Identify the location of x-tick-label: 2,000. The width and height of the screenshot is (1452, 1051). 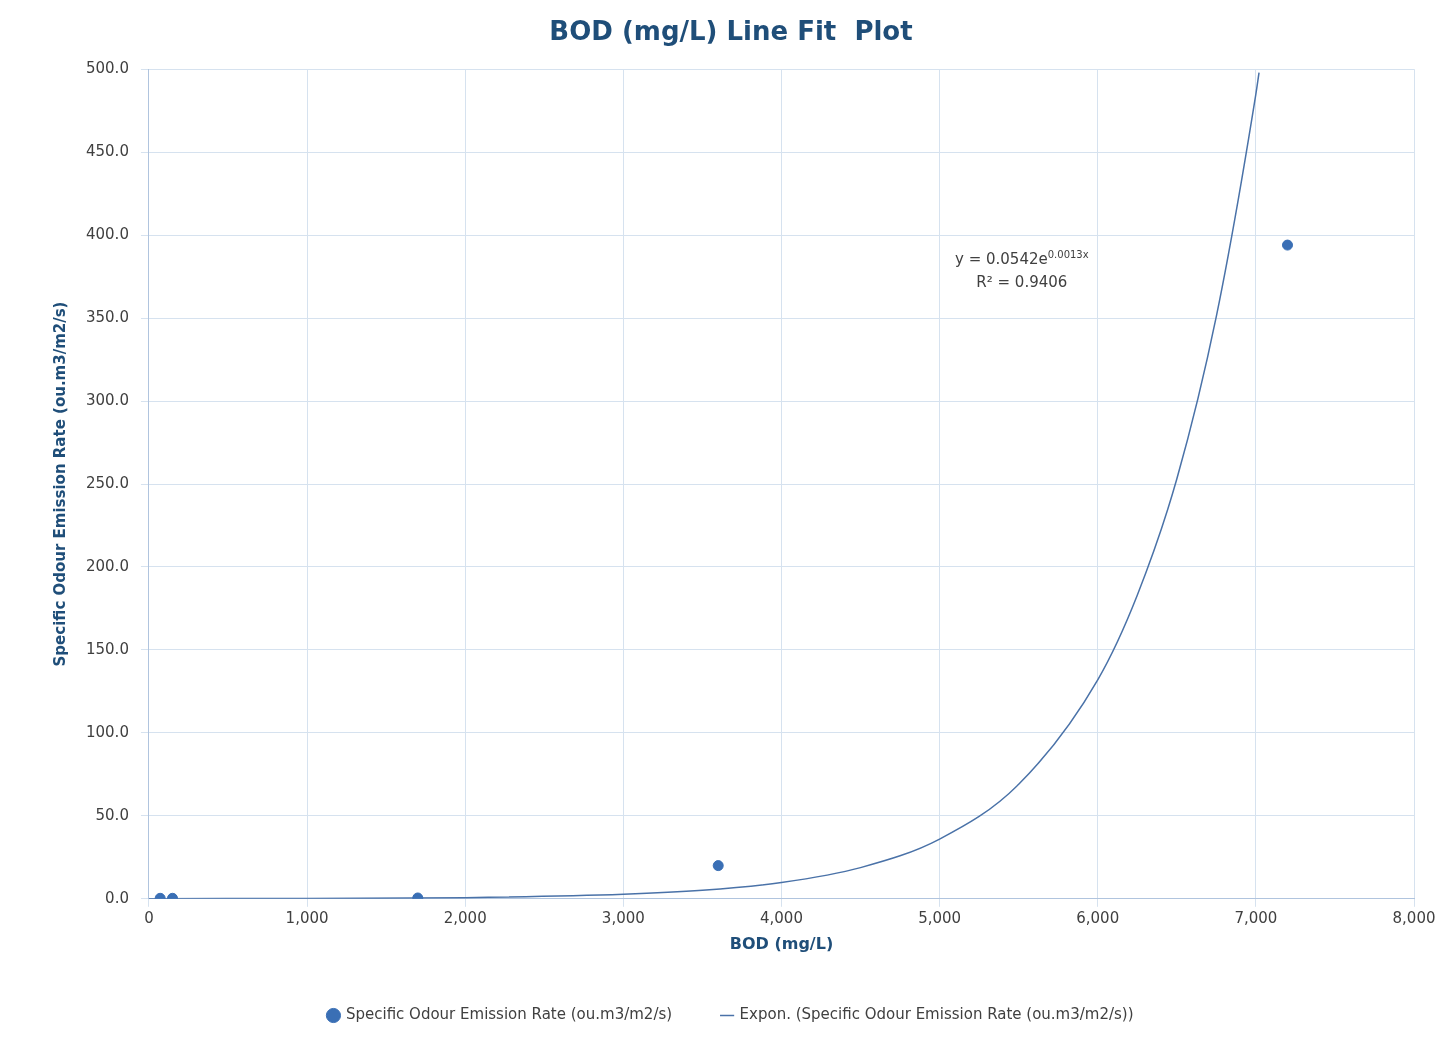
(465, 917).